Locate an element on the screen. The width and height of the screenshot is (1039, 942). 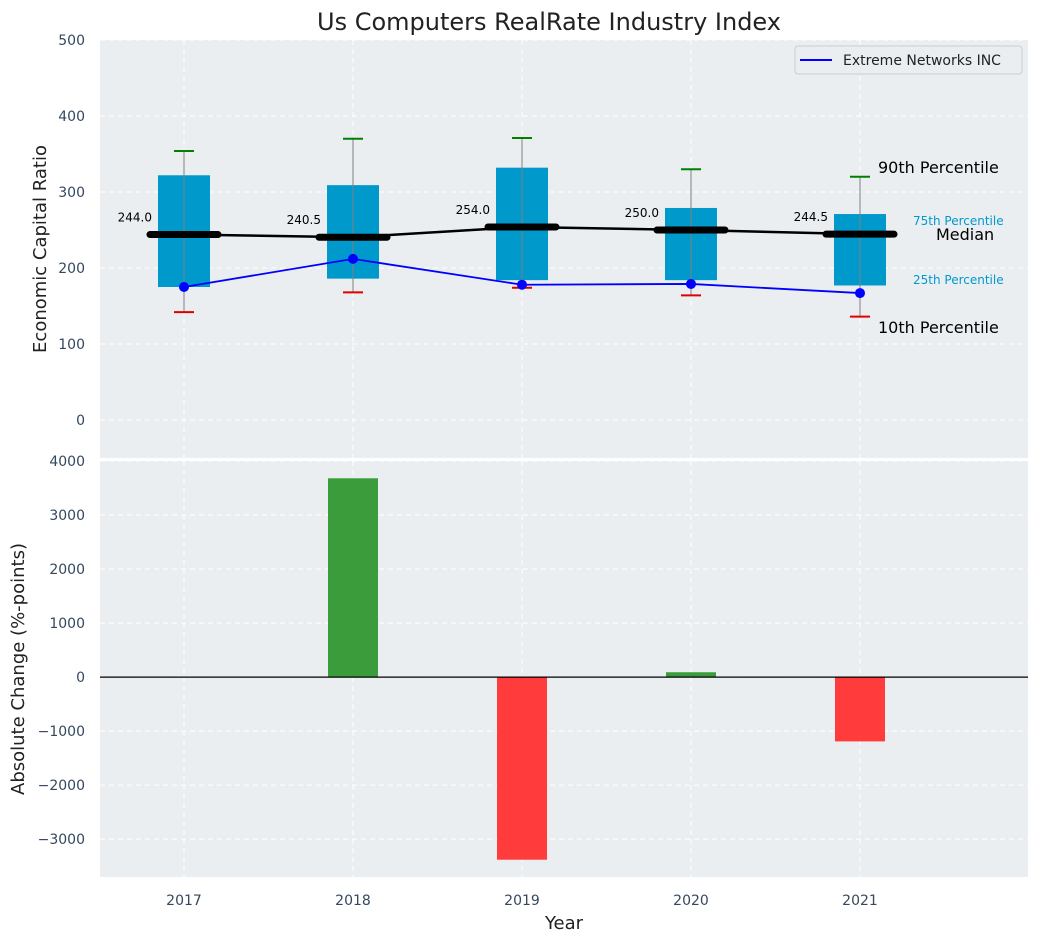
x-tick-label: 2018 is located at coordinates (353, 901).